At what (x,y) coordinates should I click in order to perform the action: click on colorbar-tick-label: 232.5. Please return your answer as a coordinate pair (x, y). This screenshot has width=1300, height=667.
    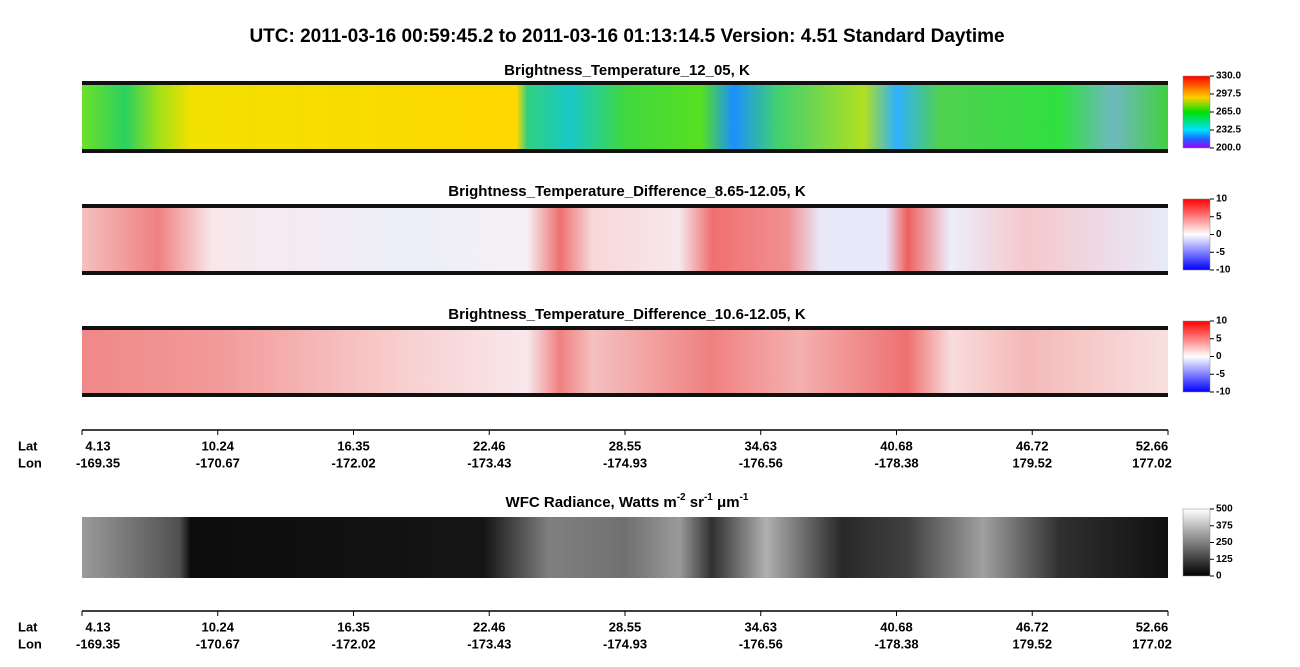
    Looking at the image, I should click on (1228, 130).